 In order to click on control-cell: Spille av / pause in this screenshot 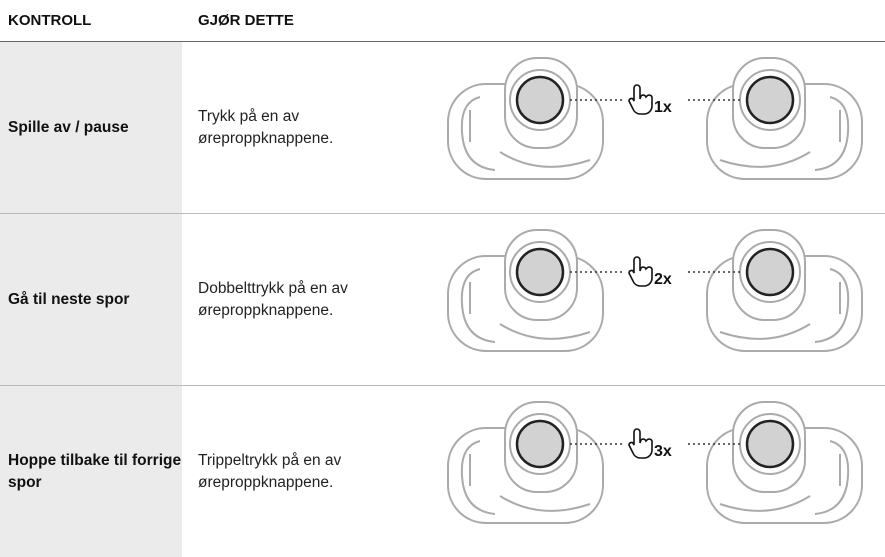, I will do `click(91, 127)`.